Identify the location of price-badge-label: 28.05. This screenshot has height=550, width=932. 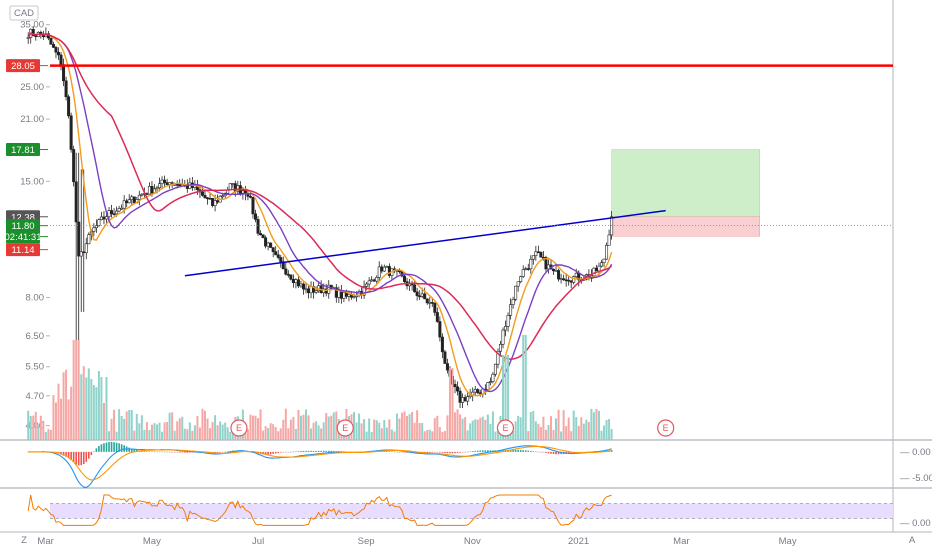
(23, 66).